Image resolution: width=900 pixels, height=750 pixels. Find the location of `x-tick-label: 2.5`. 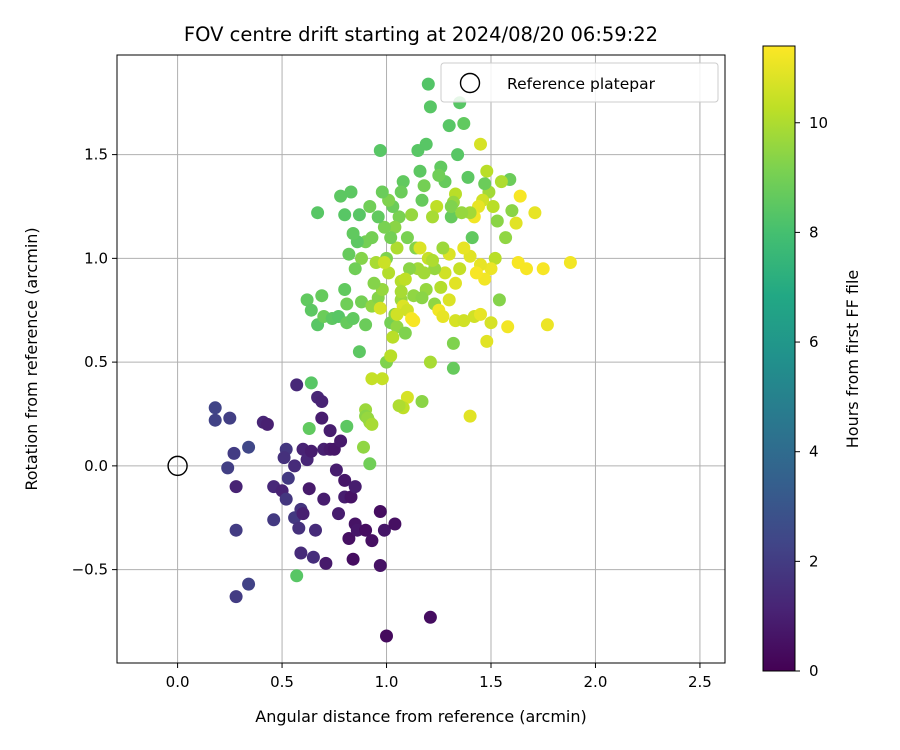

x-tick-label: 2.5 is located at coordinates (700, 682).